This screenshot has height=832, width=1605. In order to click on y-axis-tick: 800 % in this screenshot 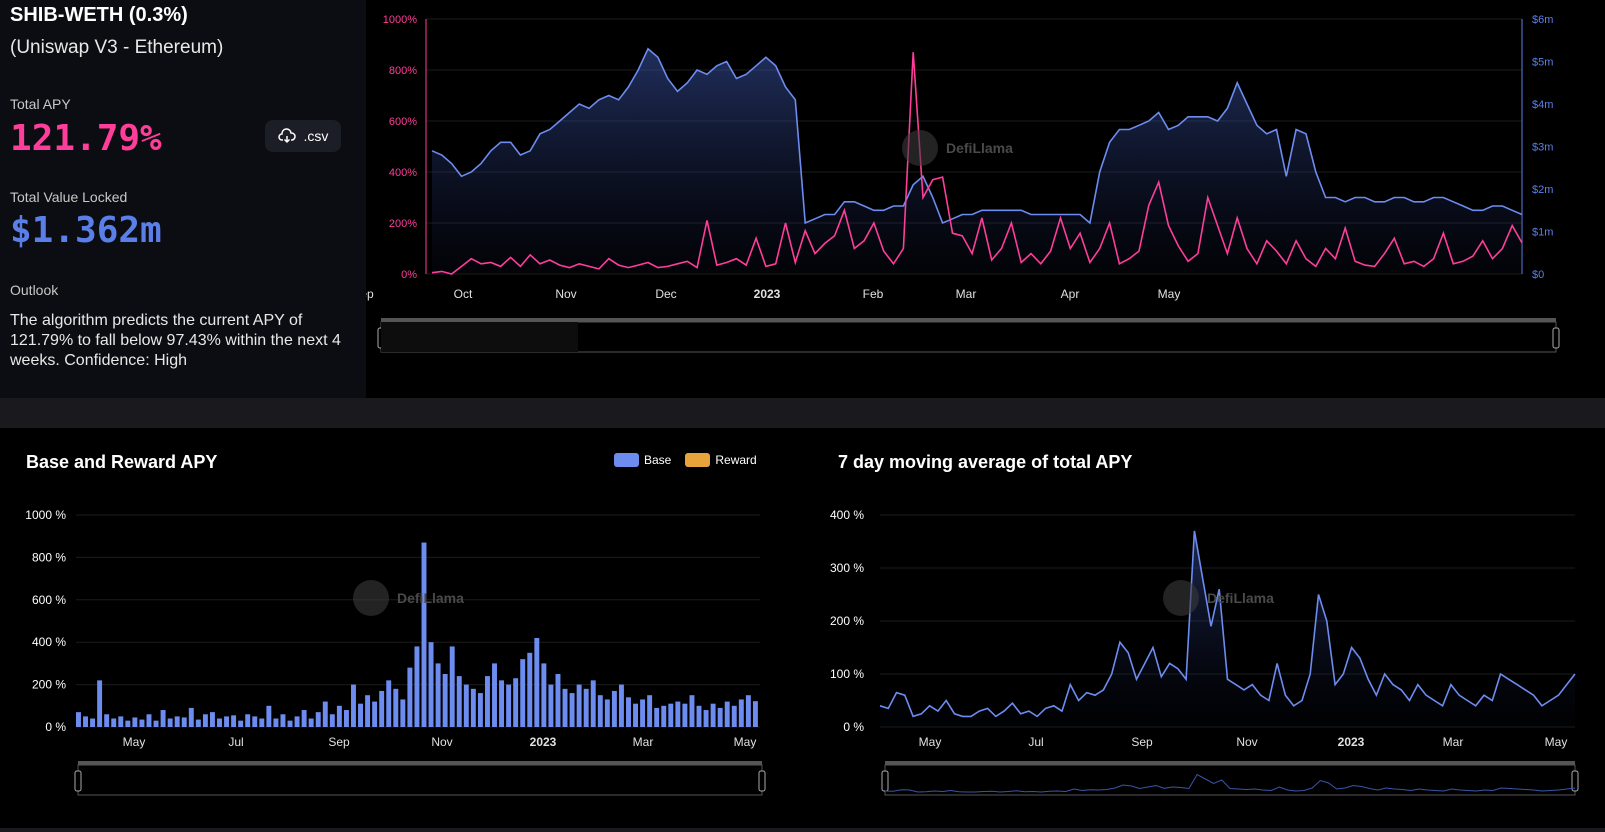, I will do `click(49, 557)`.